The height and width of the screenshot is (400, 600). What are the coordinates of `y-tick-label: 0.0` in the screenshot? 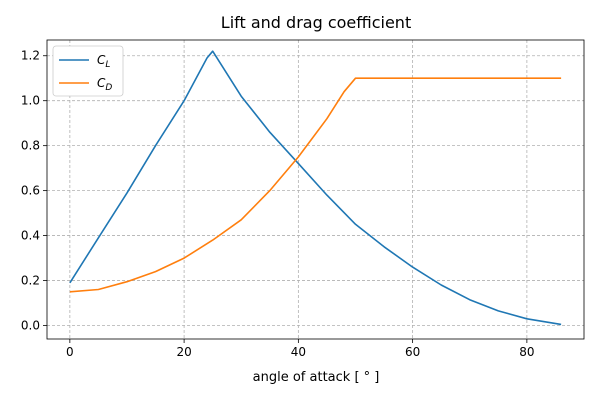 It's located at (30, 326).